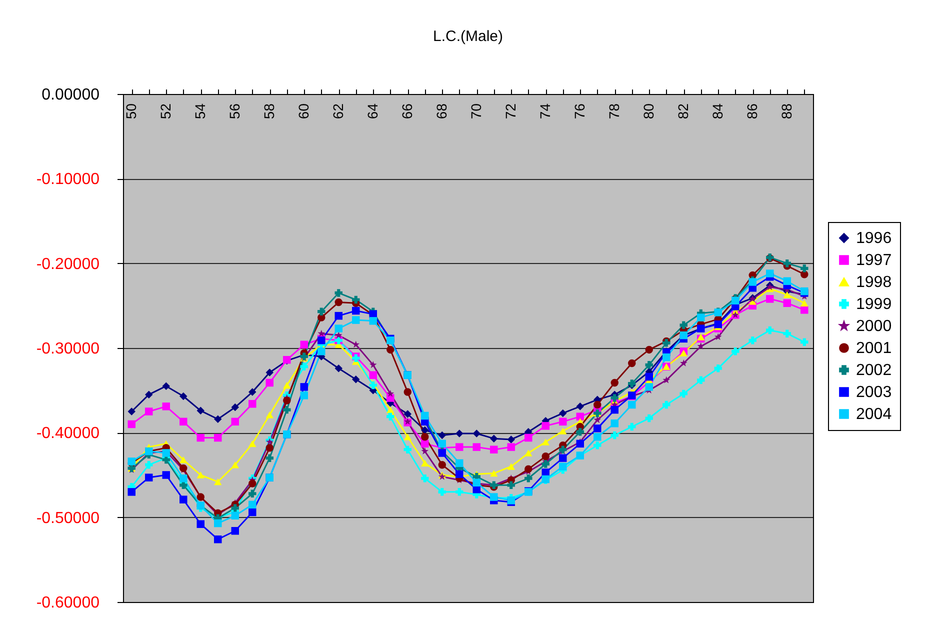 Image resolution: width=930 pixels, height=632 pixels. What do you see at coordinates (580, 111) in the screenshot?
I see `x-tick-label: 76` at bounding box center [580, 111].